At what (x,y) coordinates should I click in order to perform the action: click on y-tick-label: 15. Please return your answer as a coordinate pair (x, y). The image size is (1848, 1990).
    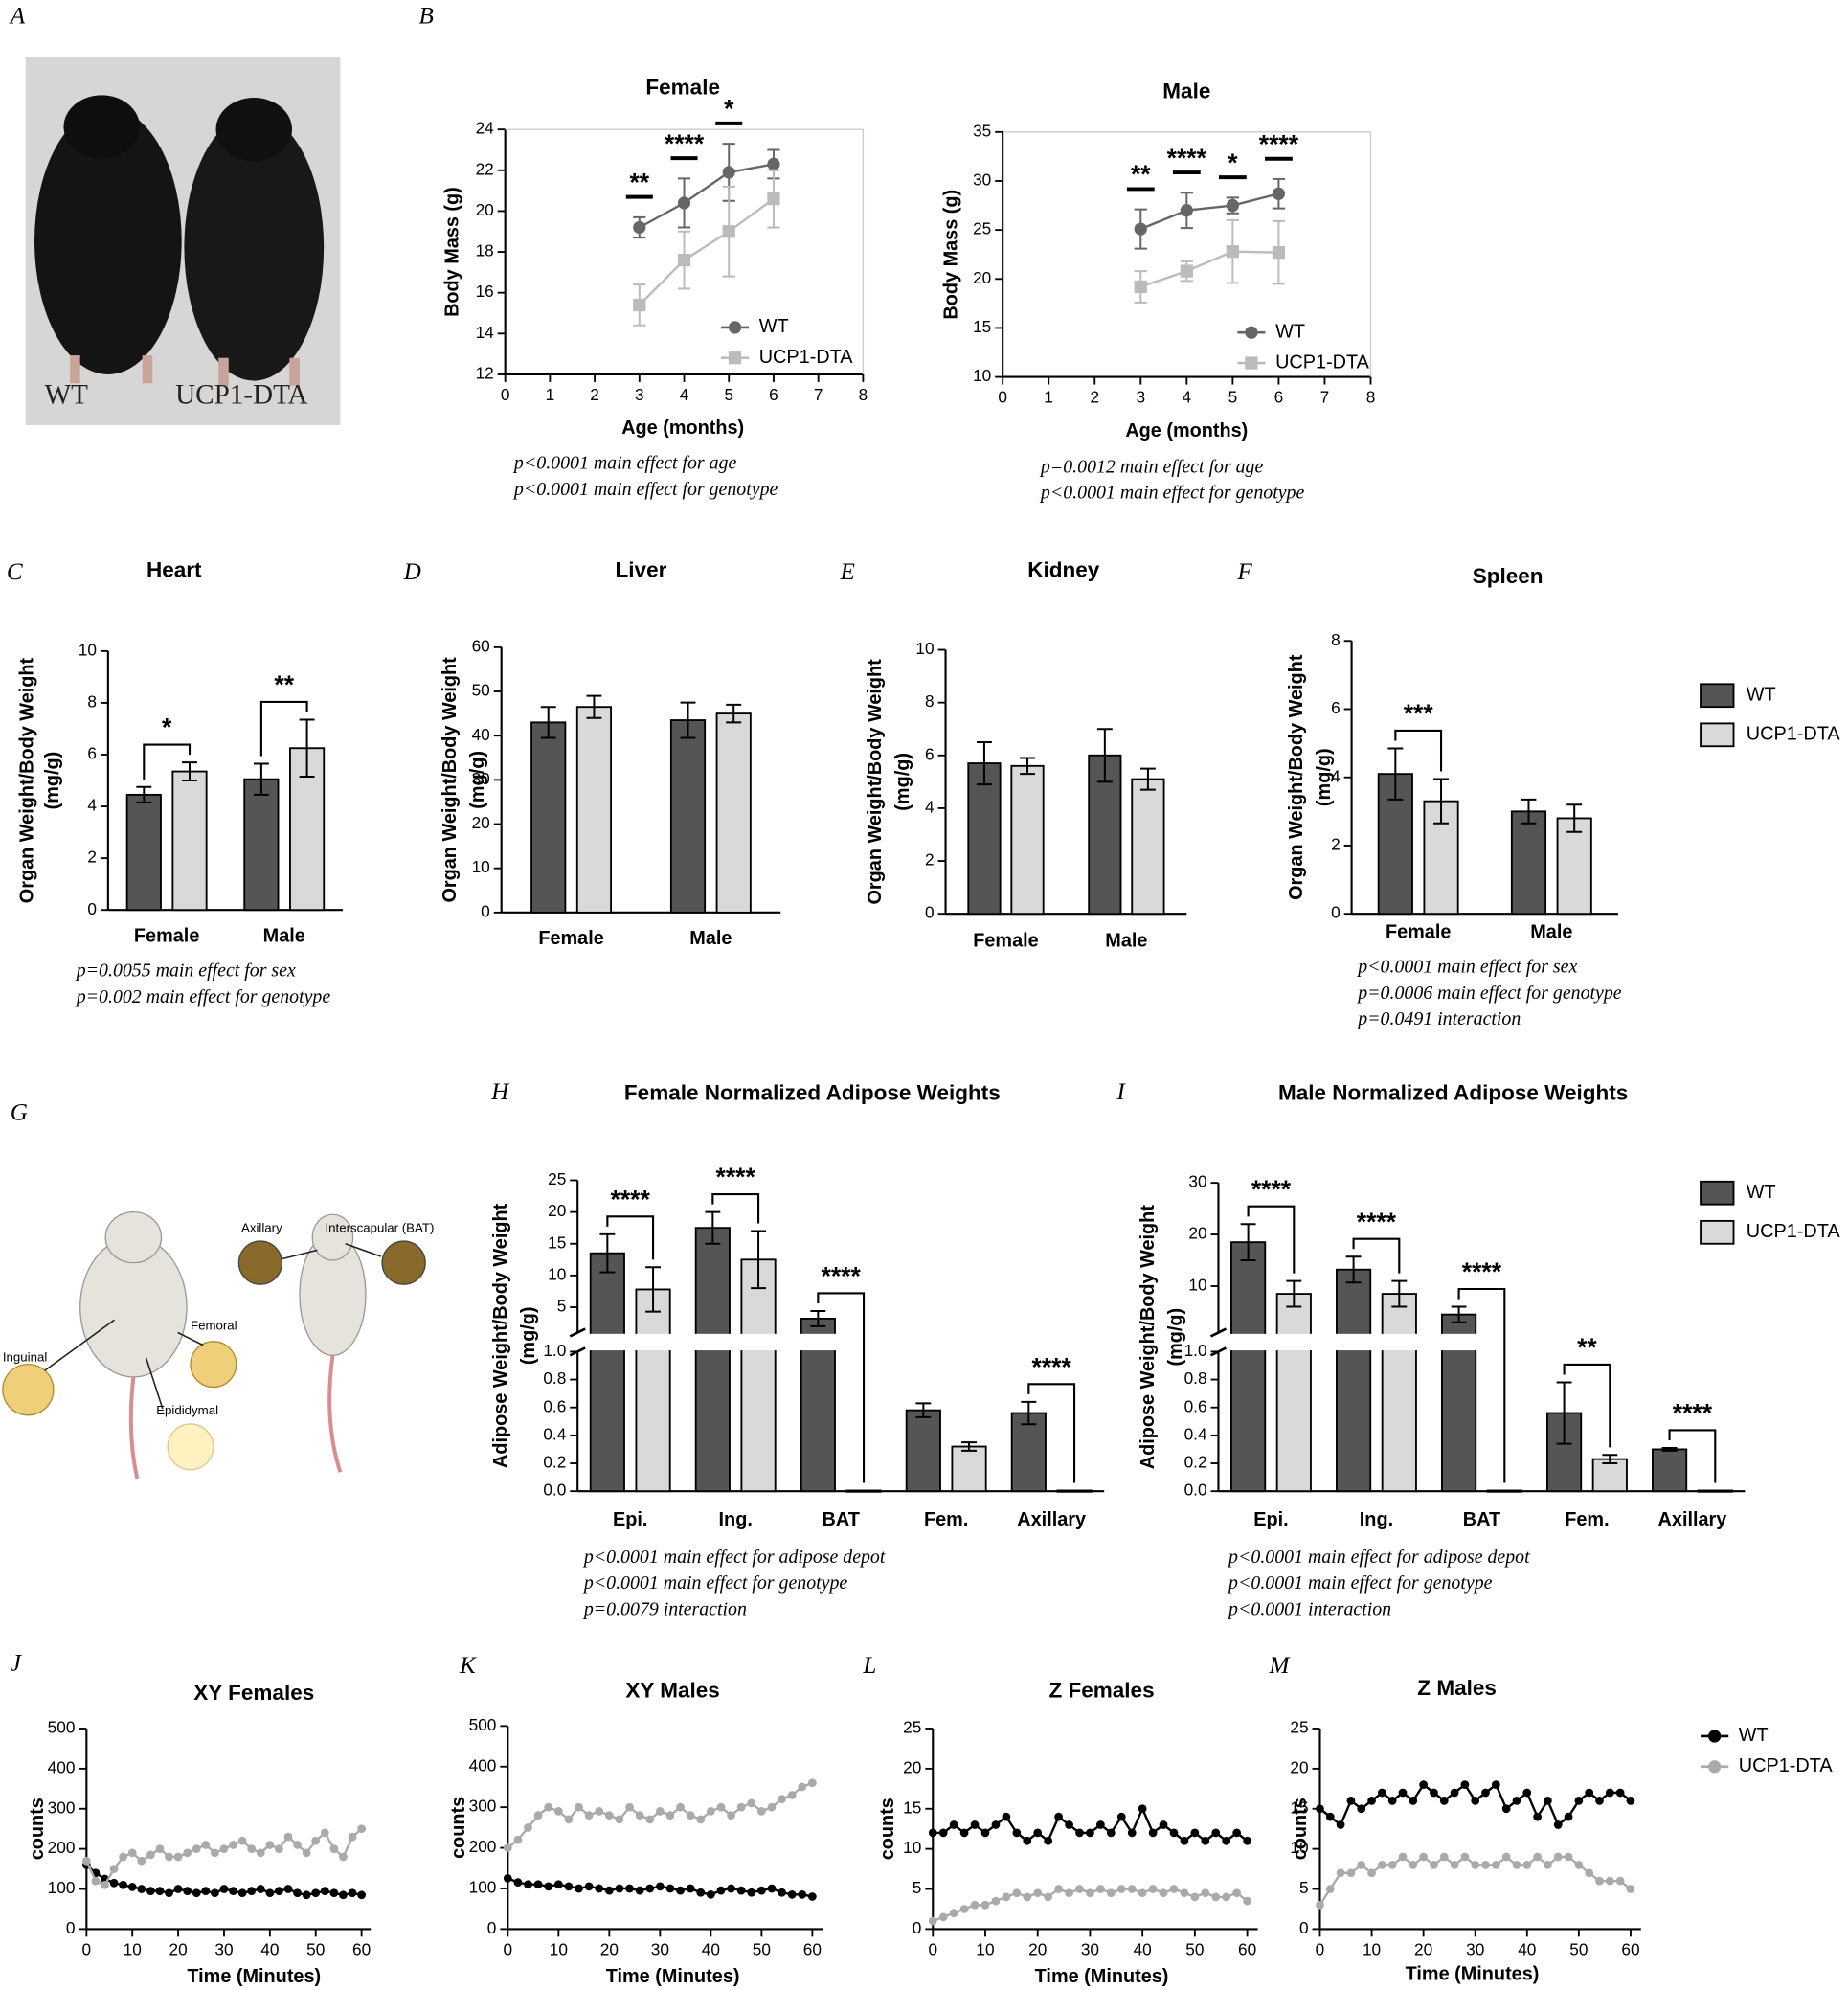
    Looking at the image, I should click on (557, 1242).